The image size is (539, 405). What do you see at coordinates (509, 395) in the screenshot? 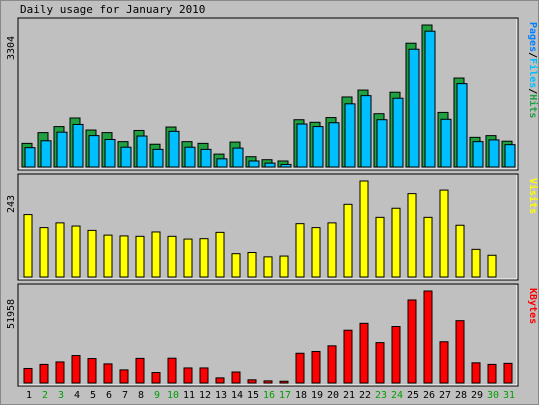
I see `day-label: 31` at bounding box center [509, 395].